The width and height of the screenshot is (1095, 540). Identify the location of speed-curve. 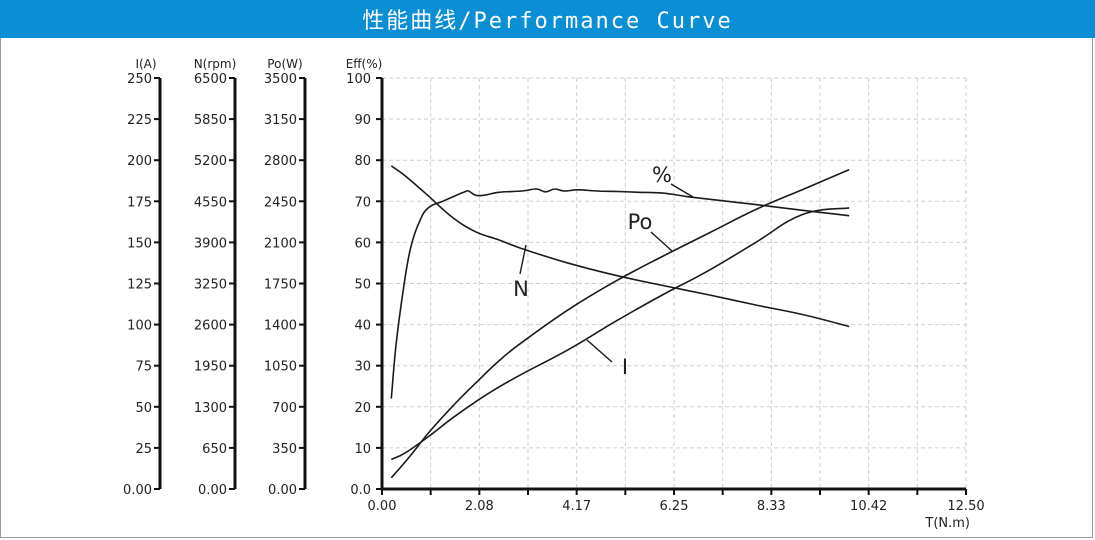
(620, 246).